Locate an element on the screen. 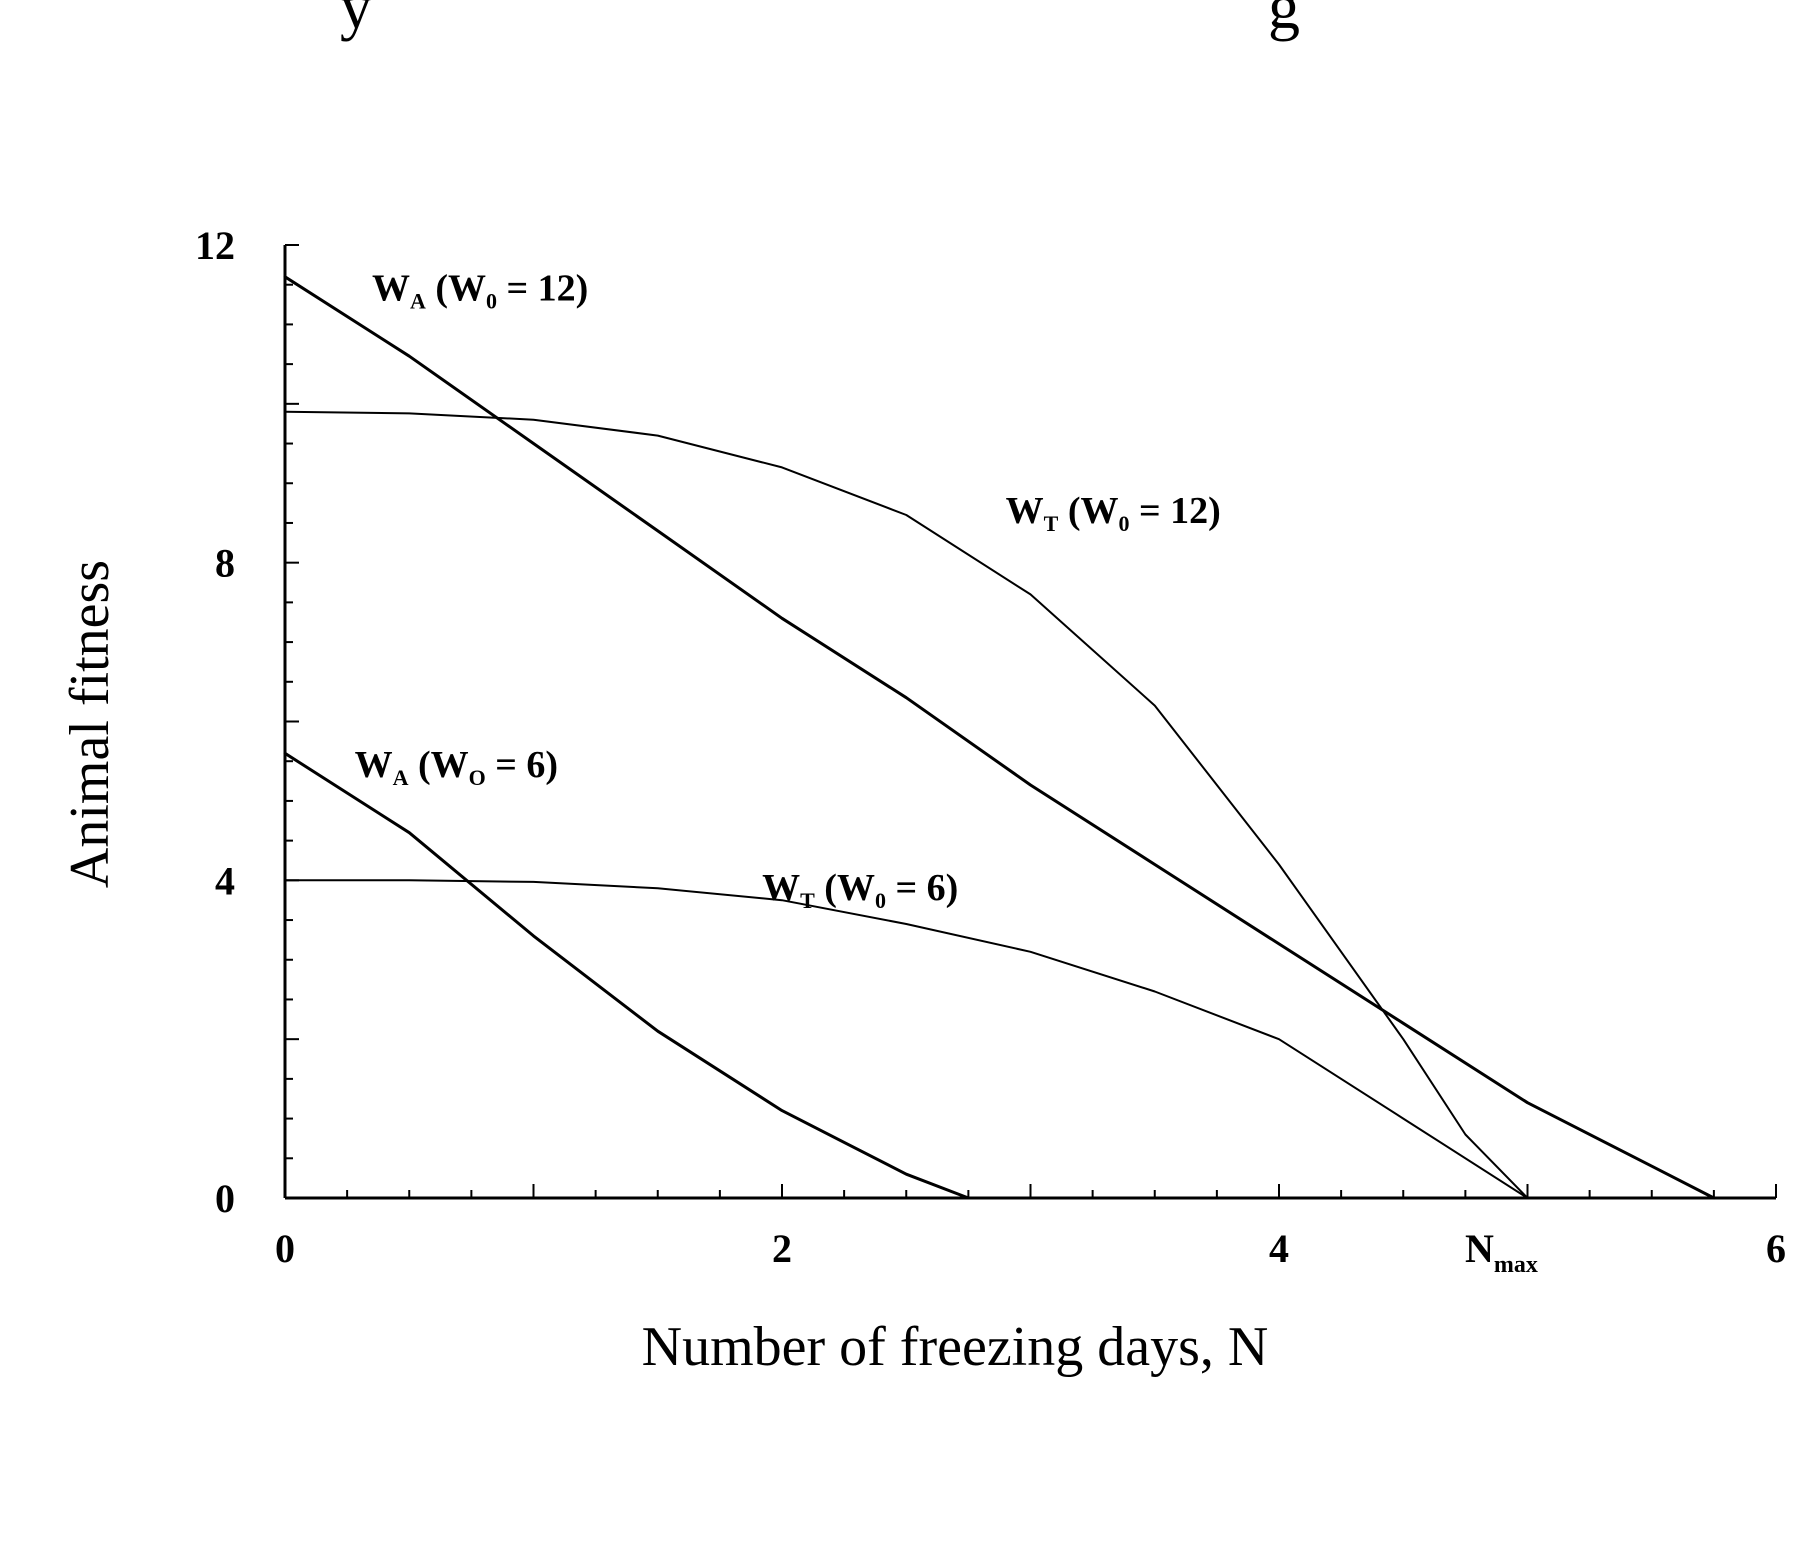 The height and width of the screenshot is (1544, 1820). x-tick-label: 4 is located at coordinates (1279, 1248).